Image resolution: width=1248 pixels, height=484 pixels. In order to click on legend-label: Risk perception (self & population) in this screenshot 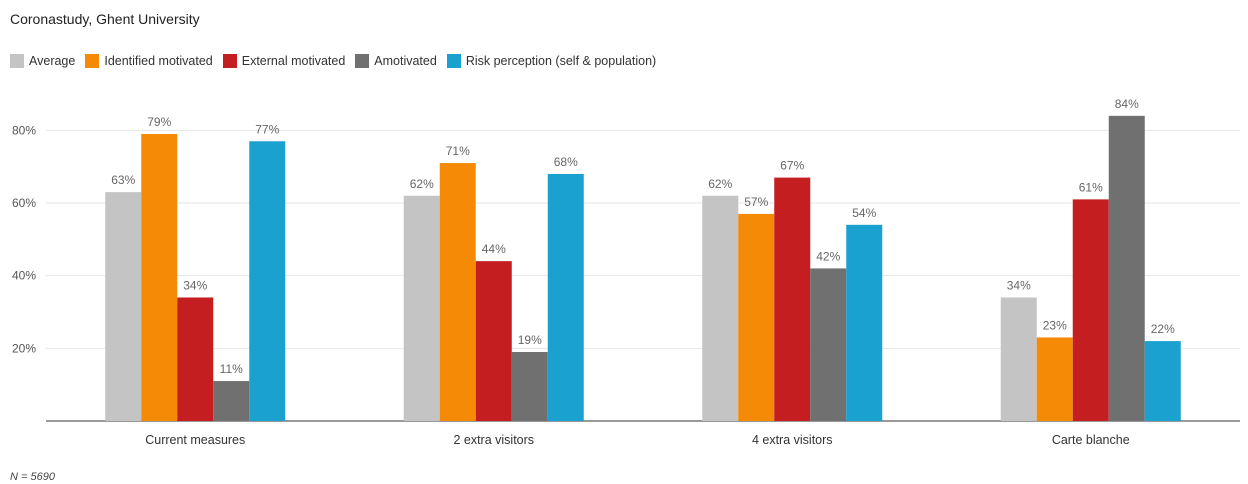, I will do `click(561, 61)`.